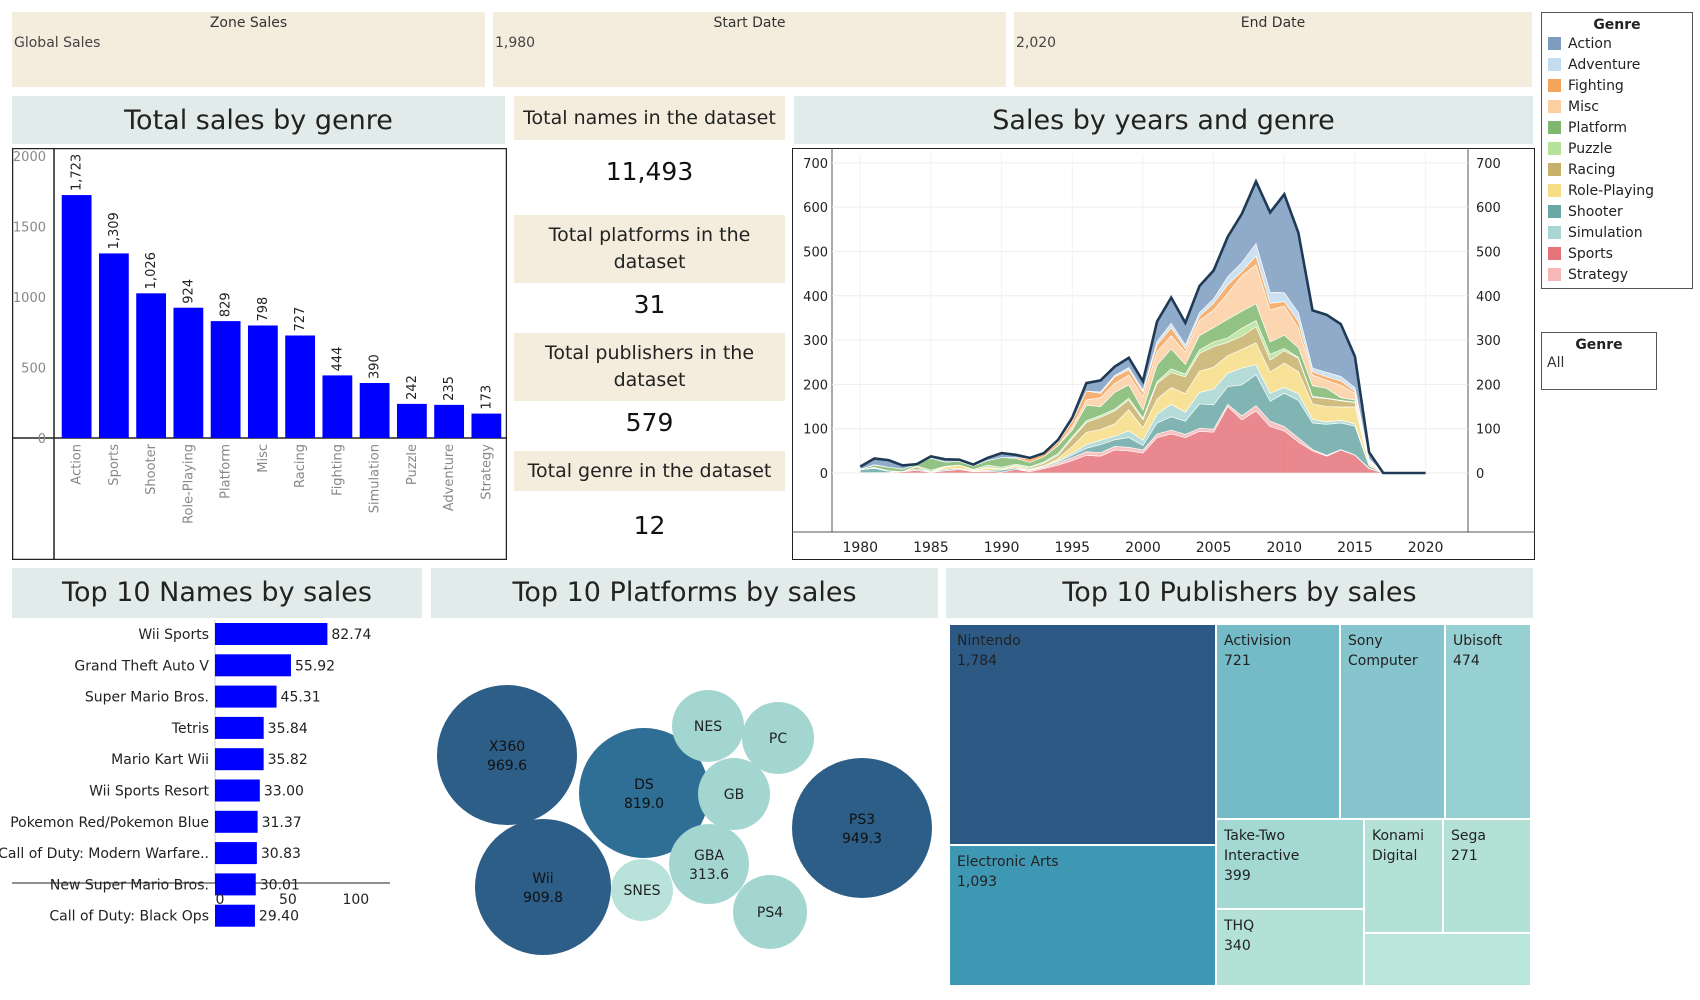 The image size is (1700, 1000). What do you see at coordinates (281, 854) in the screenshot?
I see `name-value-label: 30.83` at bounding box center [281, 854].